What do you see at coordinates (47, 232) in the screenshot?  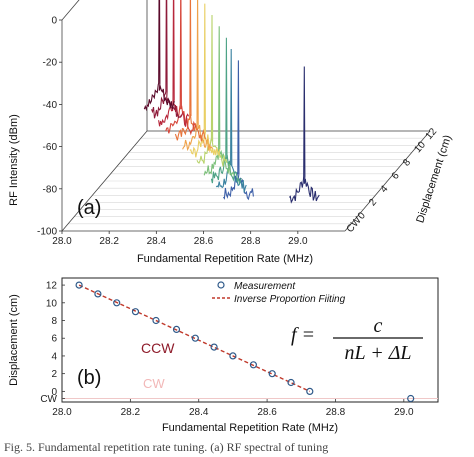 I see `y-tick-label: -100` at bounding box center [47, 232].